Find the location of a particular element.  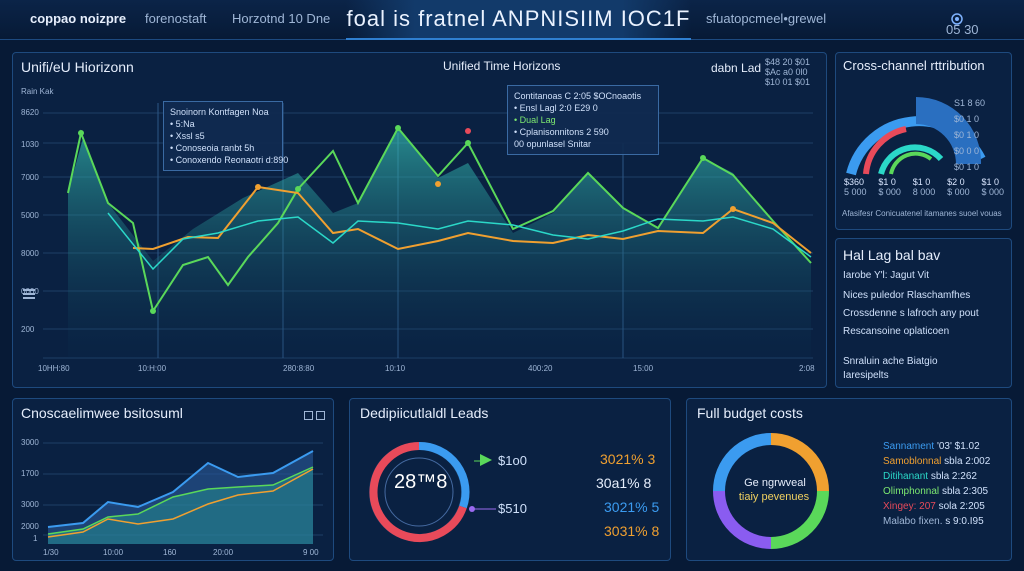

legend-row: Sannament '03' $1.02 is located at coordinates (931, 446).